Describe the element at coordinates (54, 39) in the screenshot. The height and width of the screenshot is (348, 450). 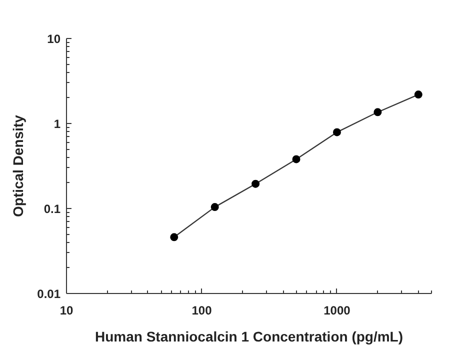
I see `y-tick-label: 10` at that location.